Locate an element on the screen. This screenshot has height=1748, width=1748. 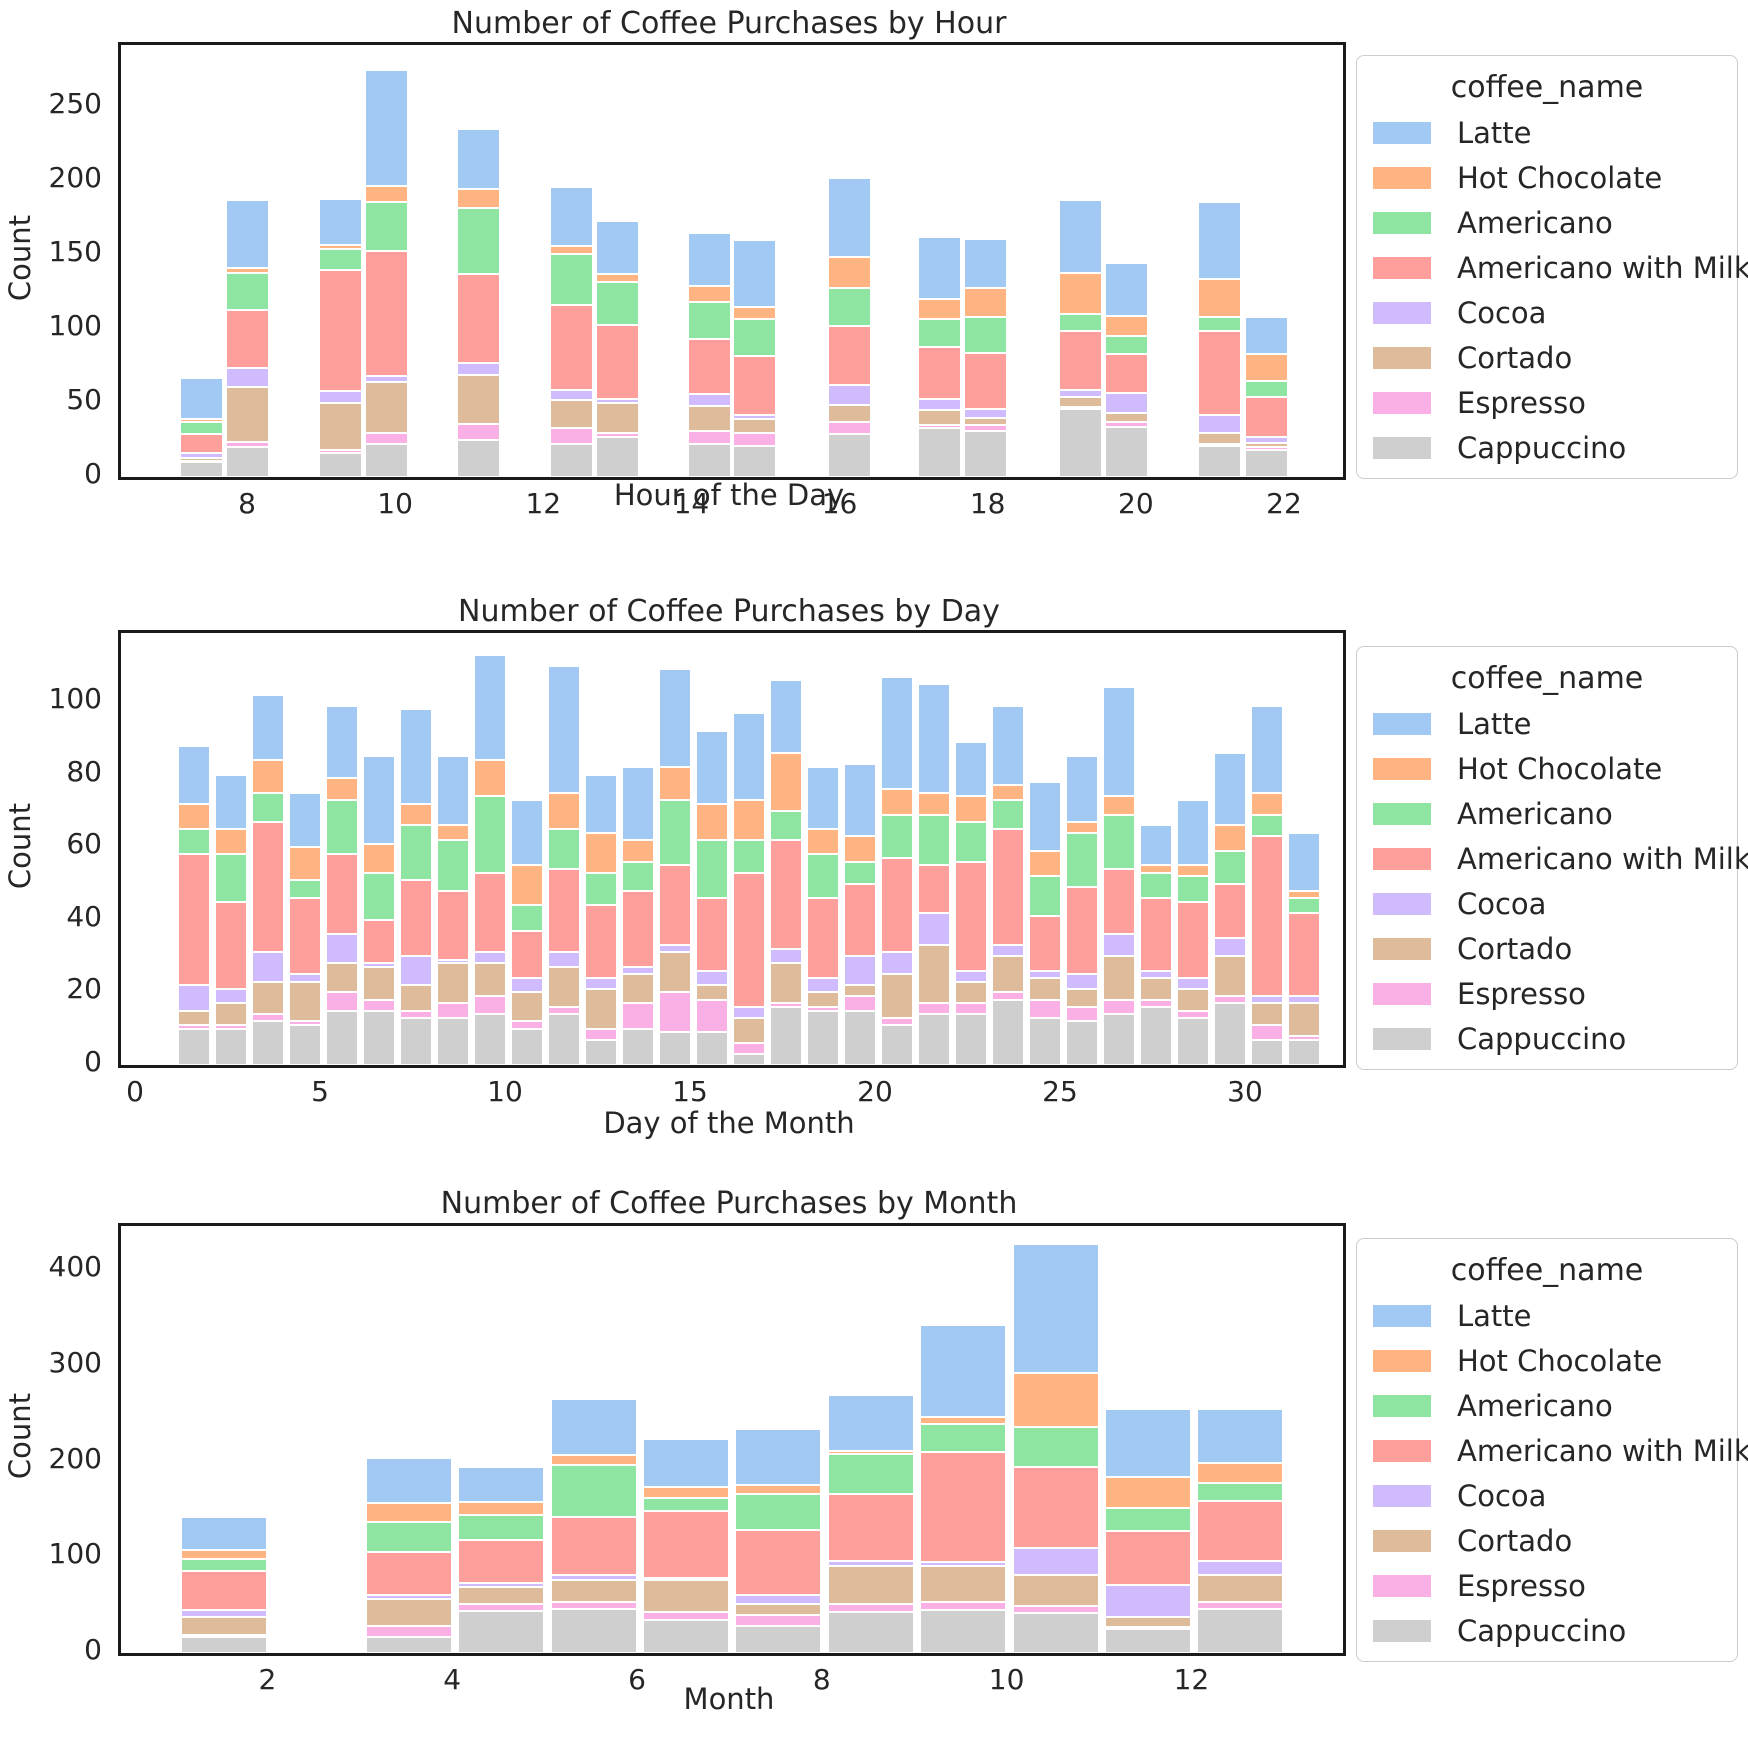
x-tick-label: 8 is located at coordinates (821, 1679).